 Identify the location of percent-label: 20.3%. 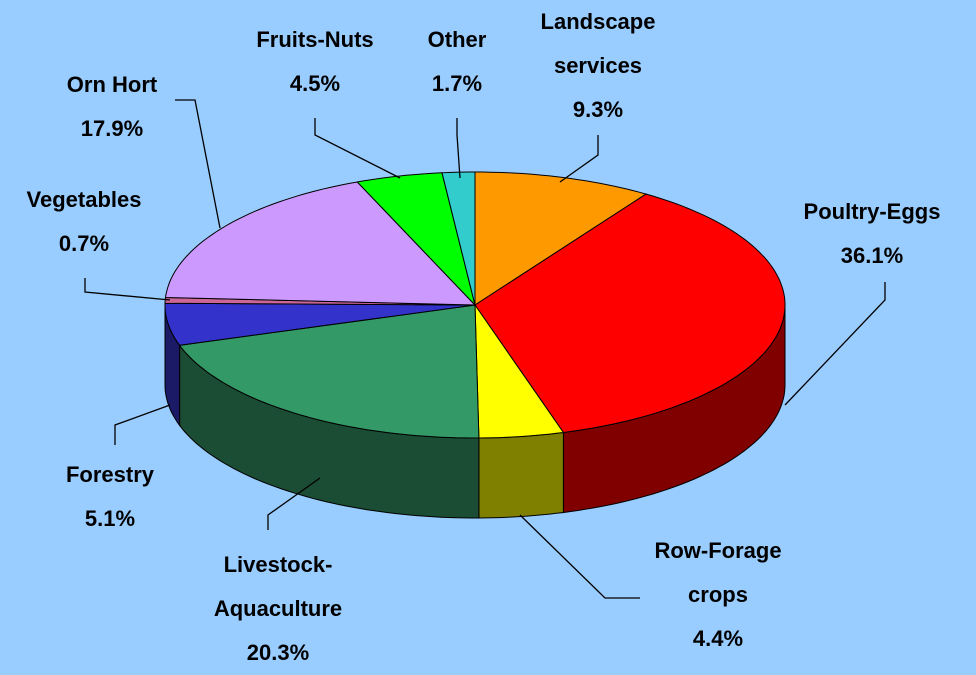
(278, 652).